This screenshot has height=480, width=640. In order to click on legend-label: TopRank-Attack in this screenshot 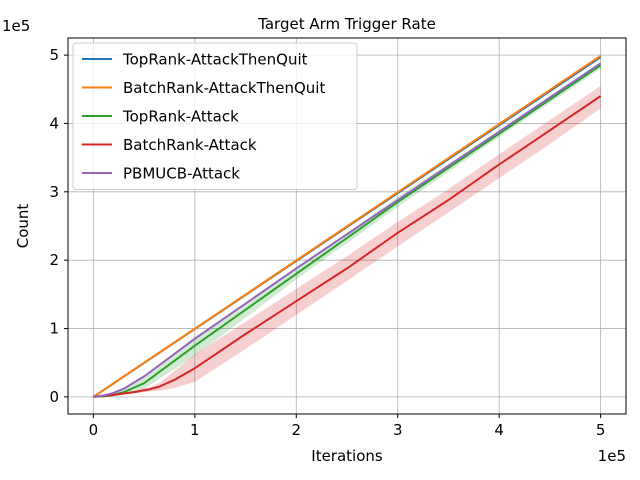, I will do `click(180, 117)`.